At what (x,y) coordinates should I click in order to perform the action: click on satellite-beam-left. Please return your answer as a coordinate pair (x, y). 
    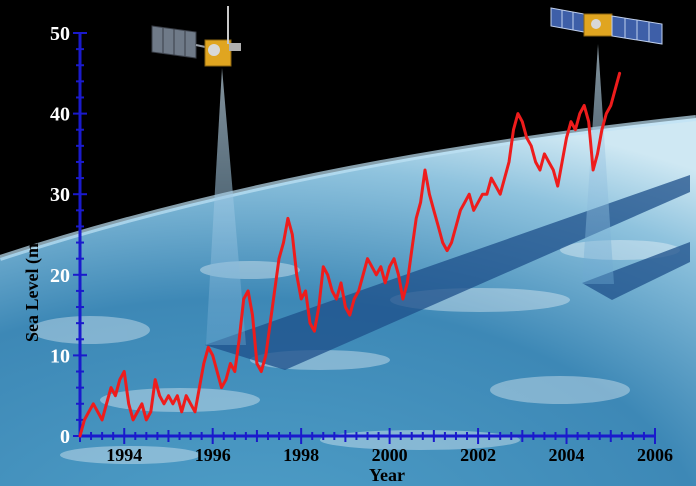
    Looking at the image, I should click on (226, 206).